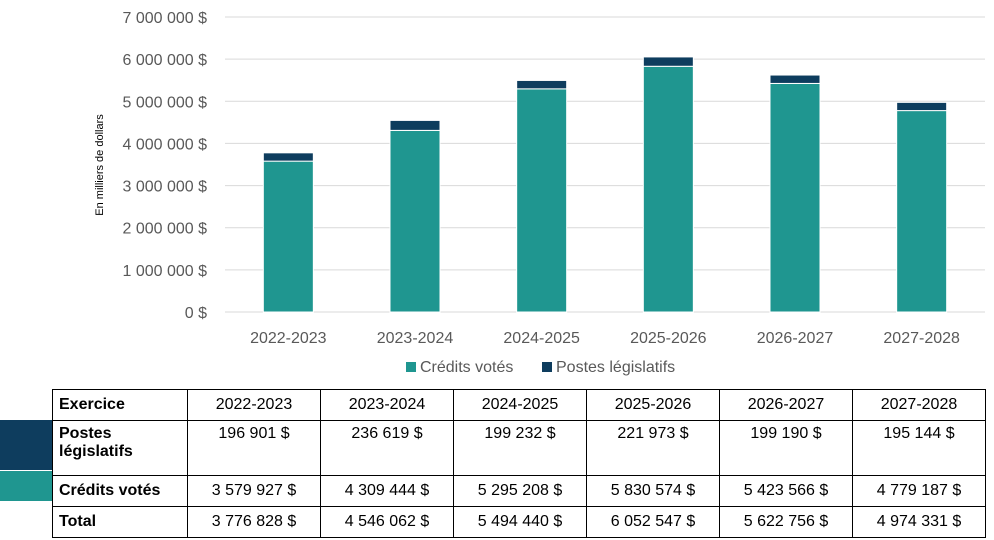 The width and height of the screenshot is (994, 540). What do you see at coordinates (387, 448) in the screenshot?
I see `table-cell: 236 619 $` at bounding box center [387, 448].